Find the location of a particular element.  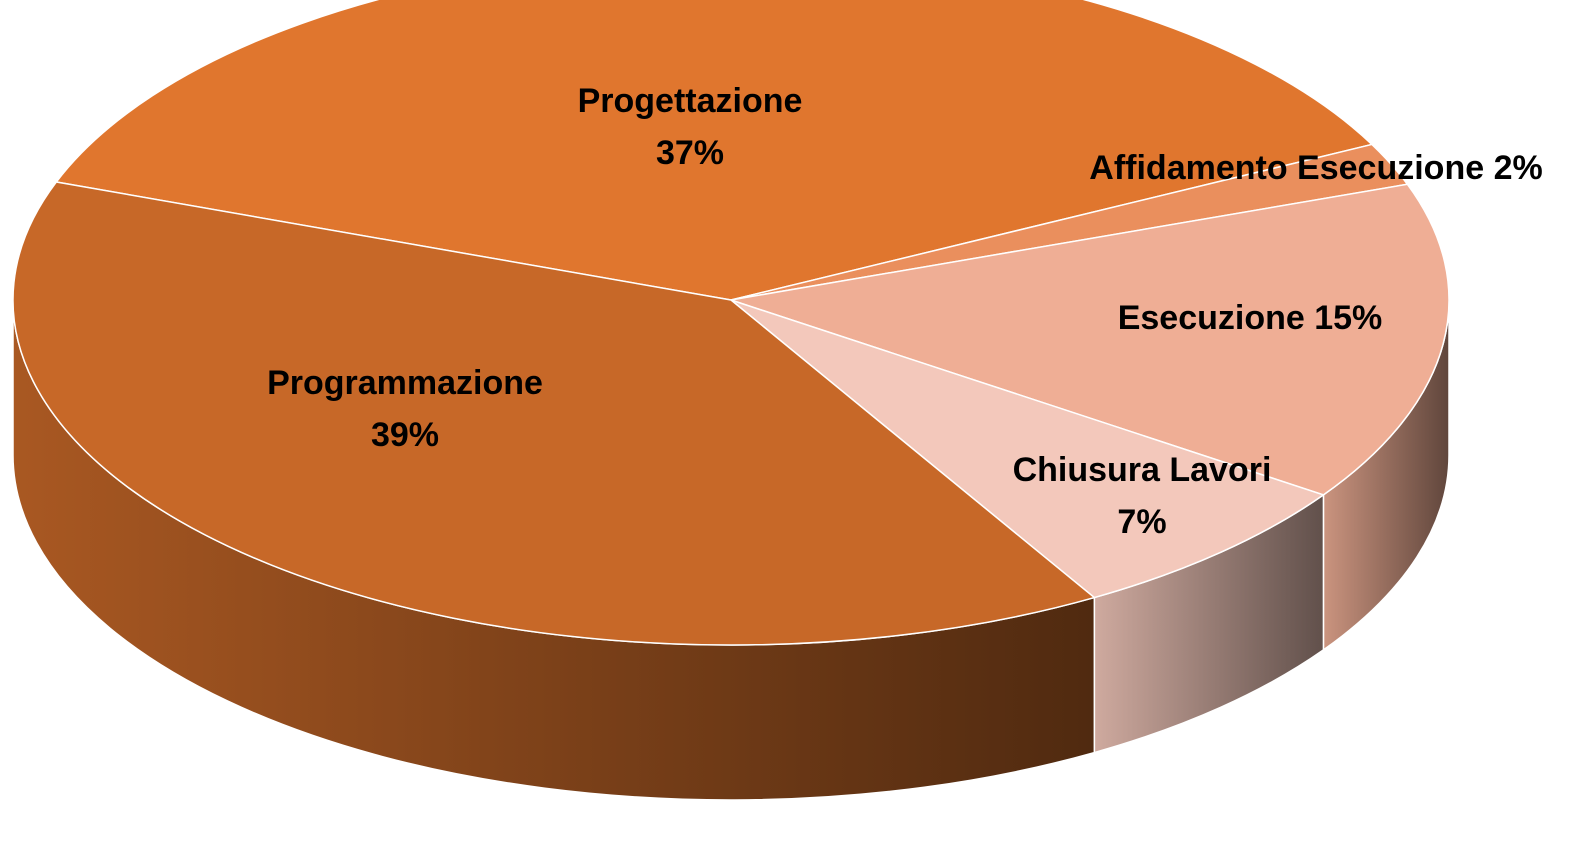

slice-label-value: 37% is located at coordinates (690, 153).